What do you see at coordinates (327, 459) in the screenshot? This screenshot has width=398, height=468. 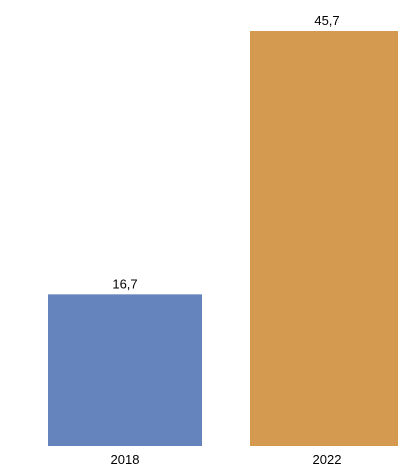 I see `x-tick-label-2022: 2022` at bounding box center [327, 459].